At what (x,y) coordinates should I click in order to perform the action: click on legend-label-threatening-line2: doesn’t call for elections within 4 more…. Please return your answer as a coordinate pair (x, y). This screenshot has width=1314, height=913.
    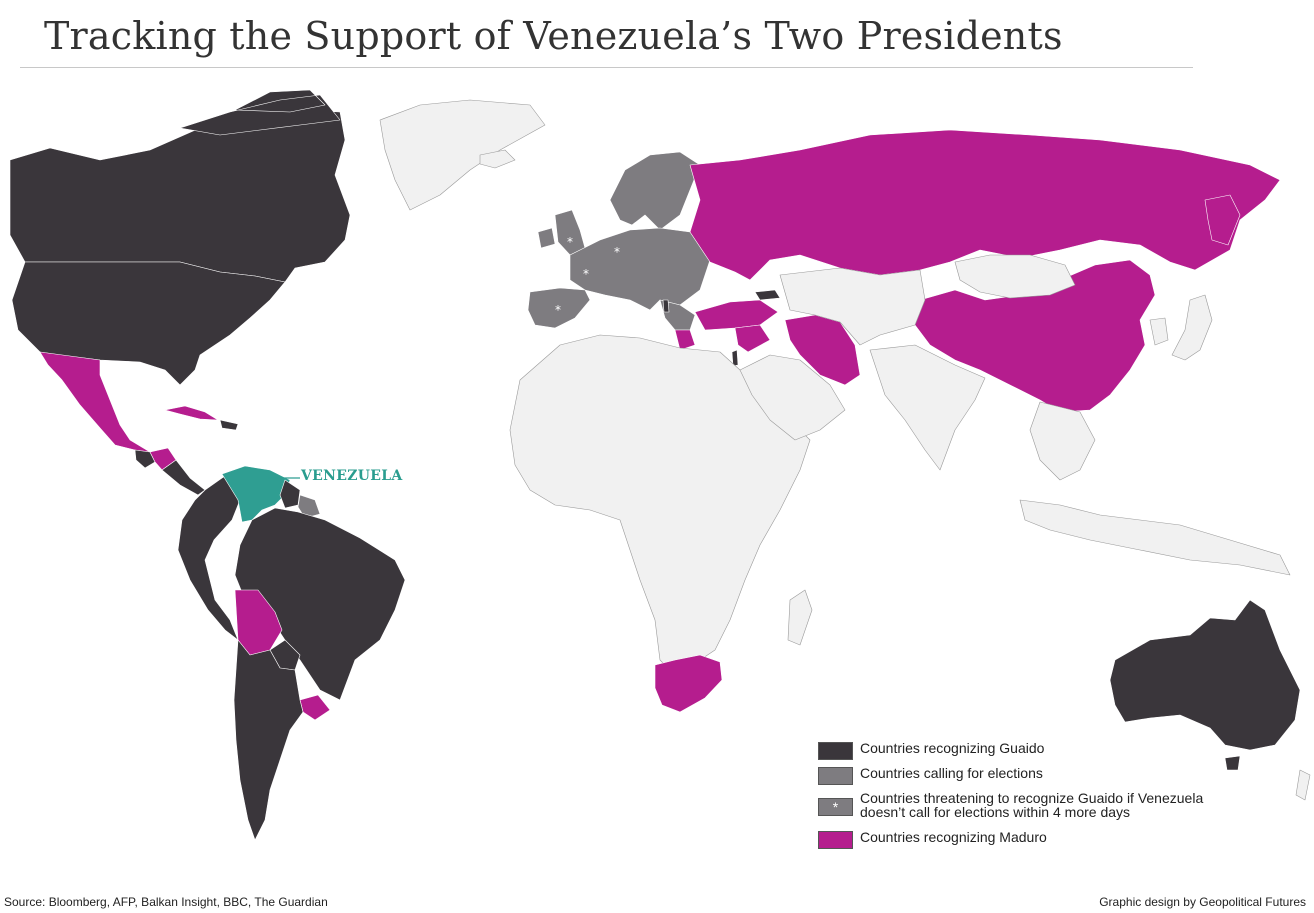
    Looking at the image, I should click on (995, 812).